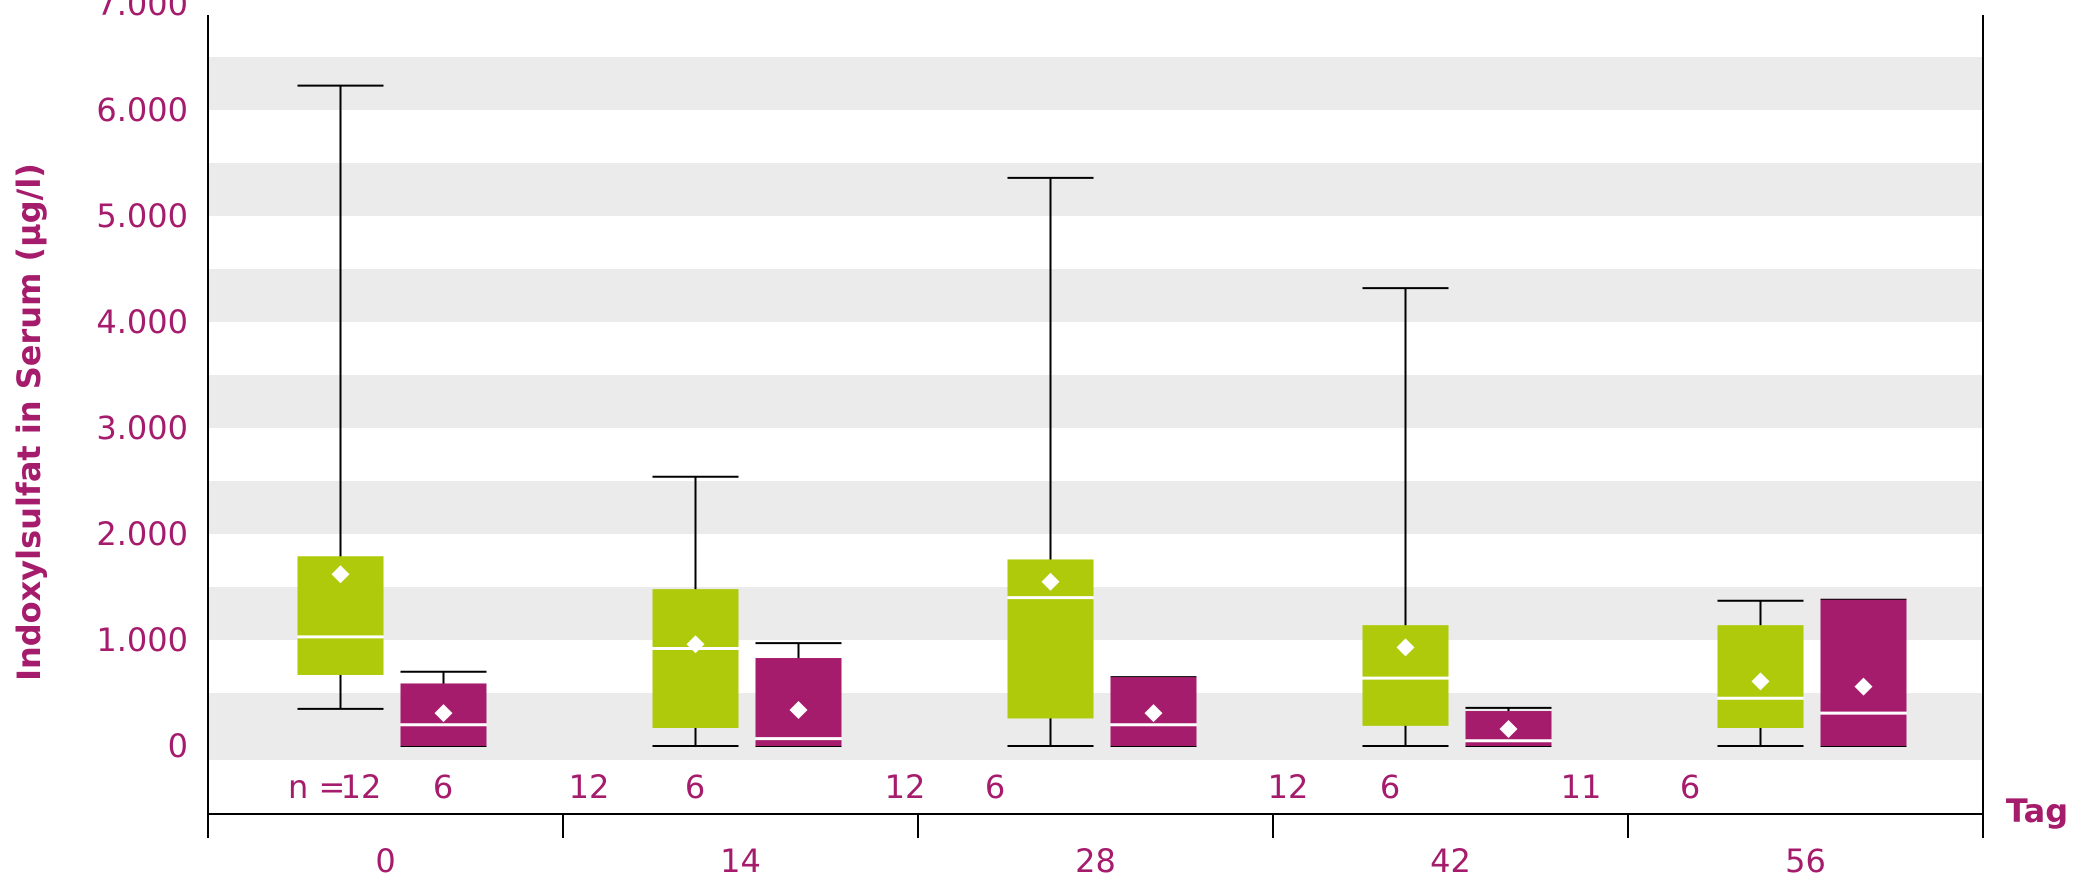 The image size is (2087, 876). I want to click on y-tick-label: 5.000, so click(142, 216).